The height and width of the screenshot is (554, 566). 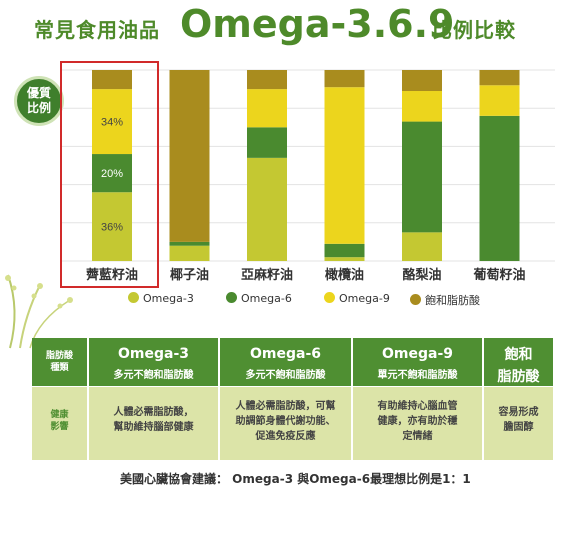 What do you see at coordinates (38, 108) in the screenshot?
I see `badge-line2: 比例` at bounding box center [38, 108].